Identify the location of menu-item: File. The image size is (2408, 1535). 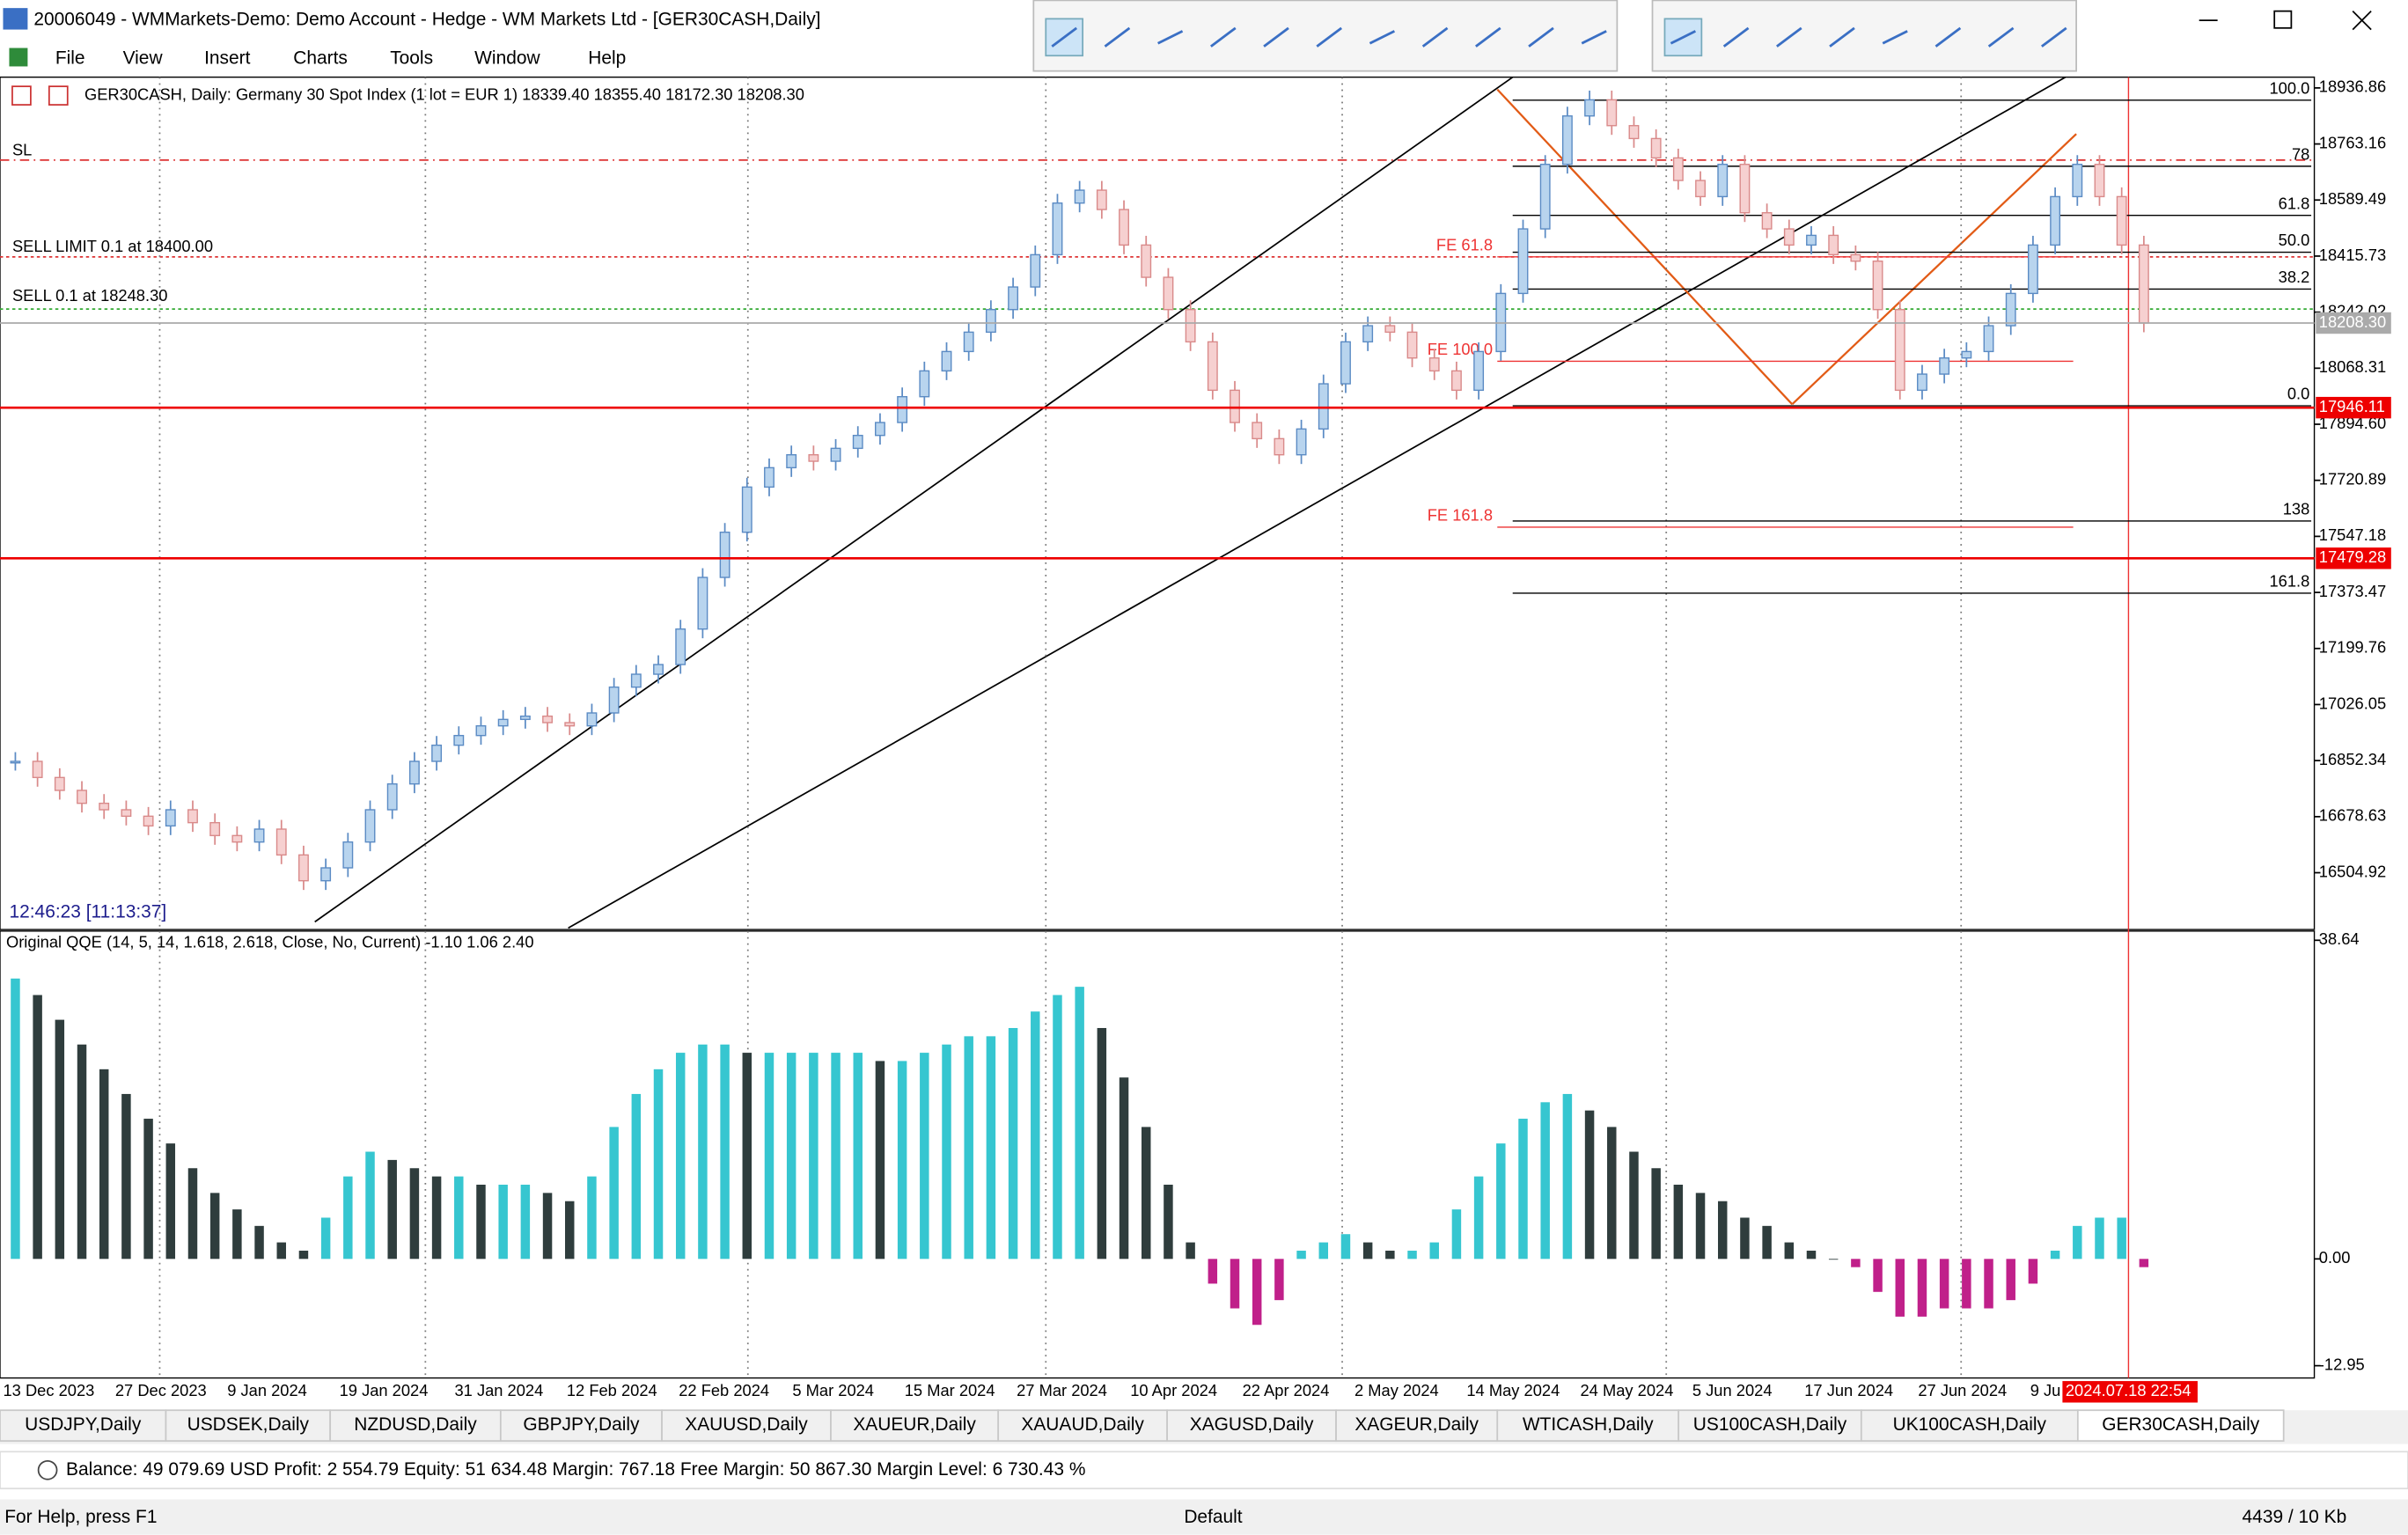
(70, 58).